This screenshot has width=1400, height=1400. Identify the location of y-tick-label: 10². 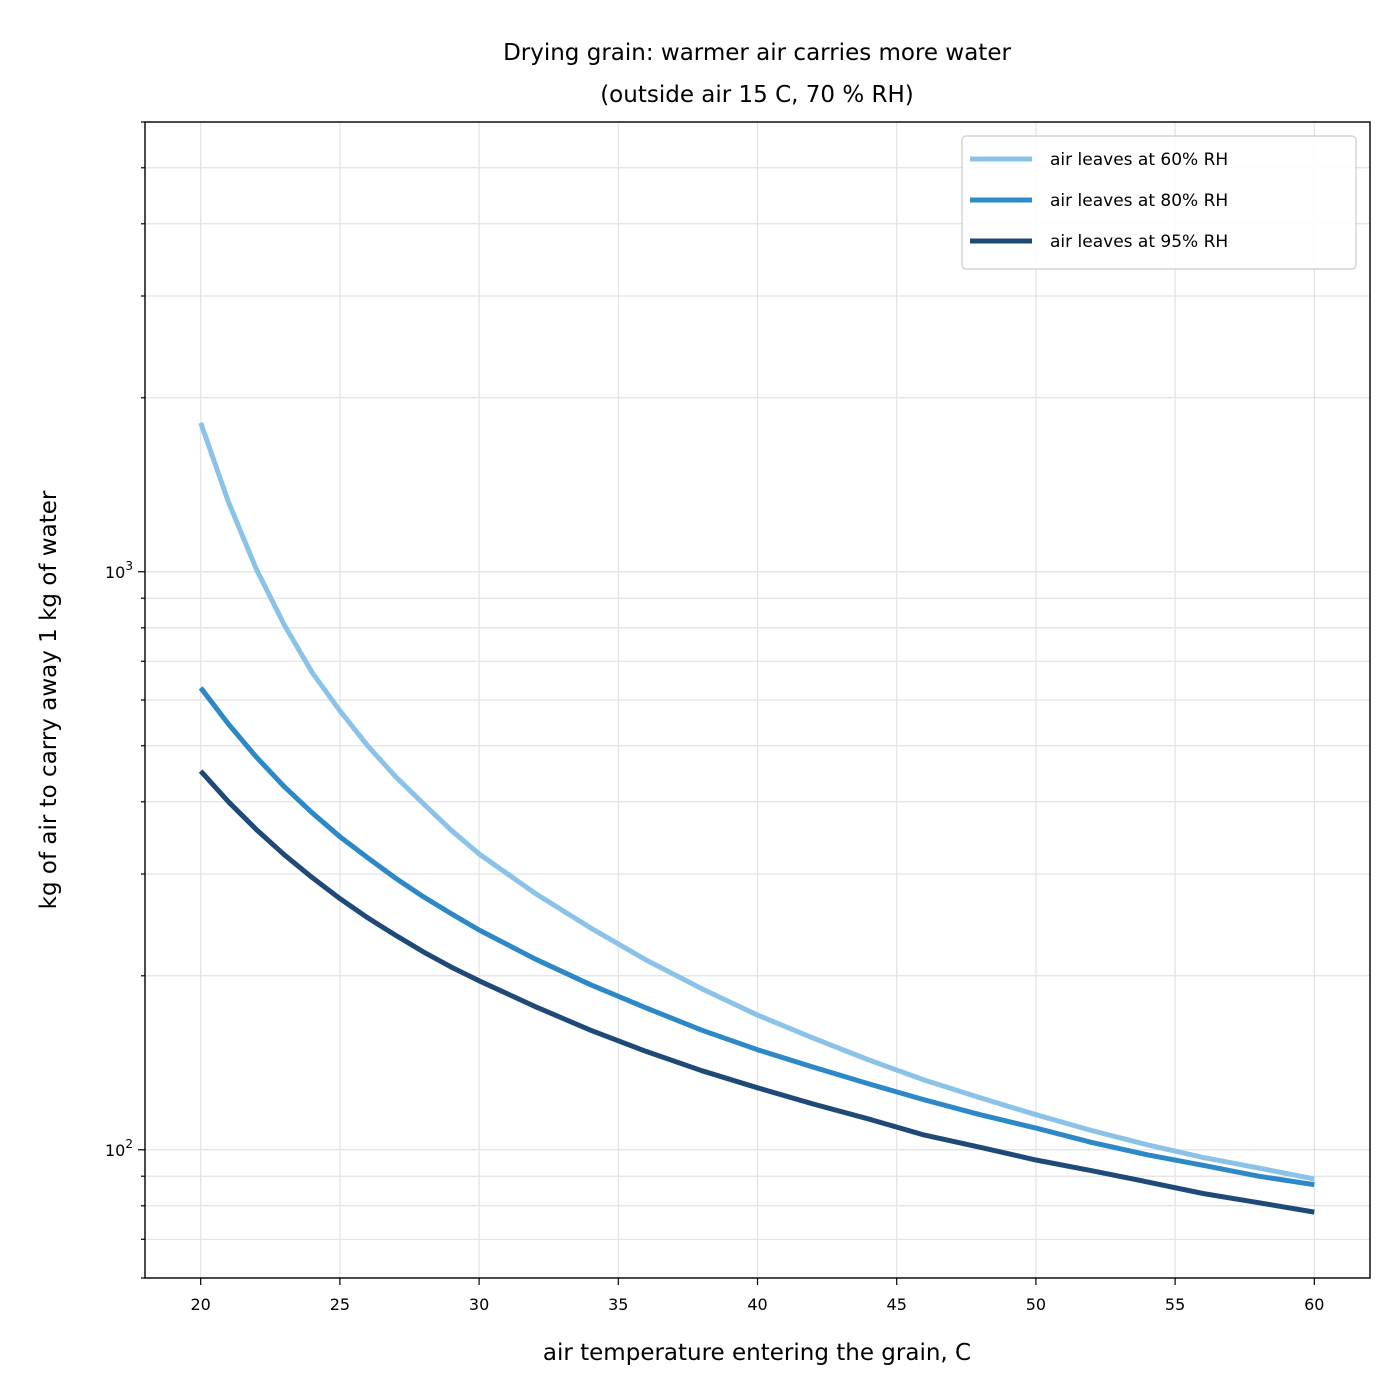
(119, 1148).